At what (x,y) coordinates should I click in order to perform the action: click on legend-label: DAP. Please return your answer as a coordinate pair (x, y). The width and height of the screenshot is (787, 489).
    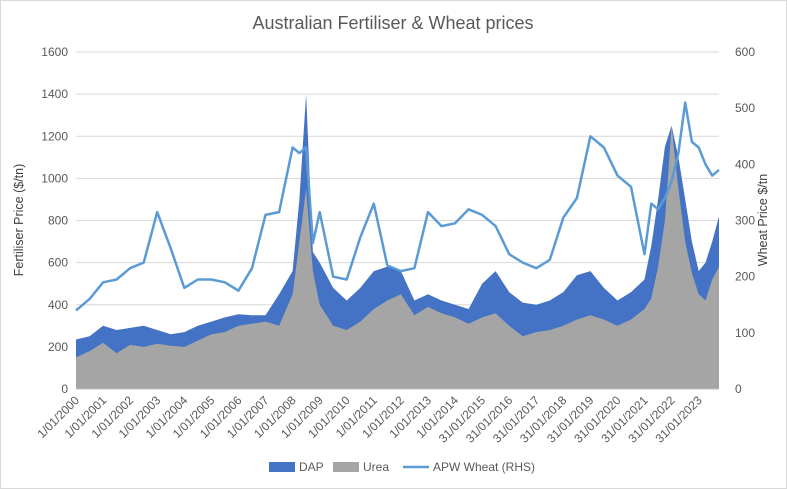
    Looking at the image, I should click on (311, 467).